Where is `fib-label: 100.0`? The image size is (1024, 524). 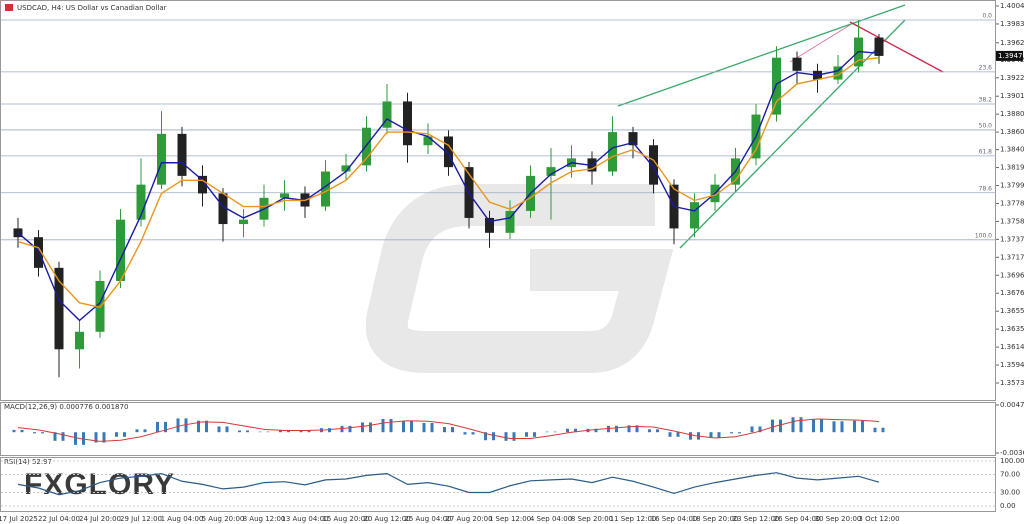 fib-label: 100.0 is located at coordinates (983, 235).